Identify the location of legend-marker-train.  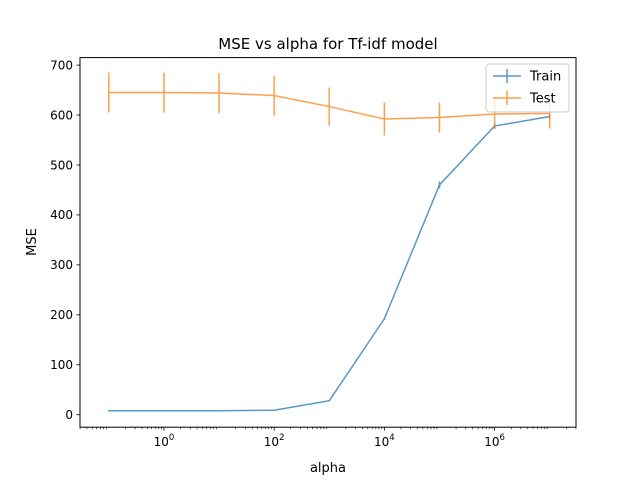
(507, 76).